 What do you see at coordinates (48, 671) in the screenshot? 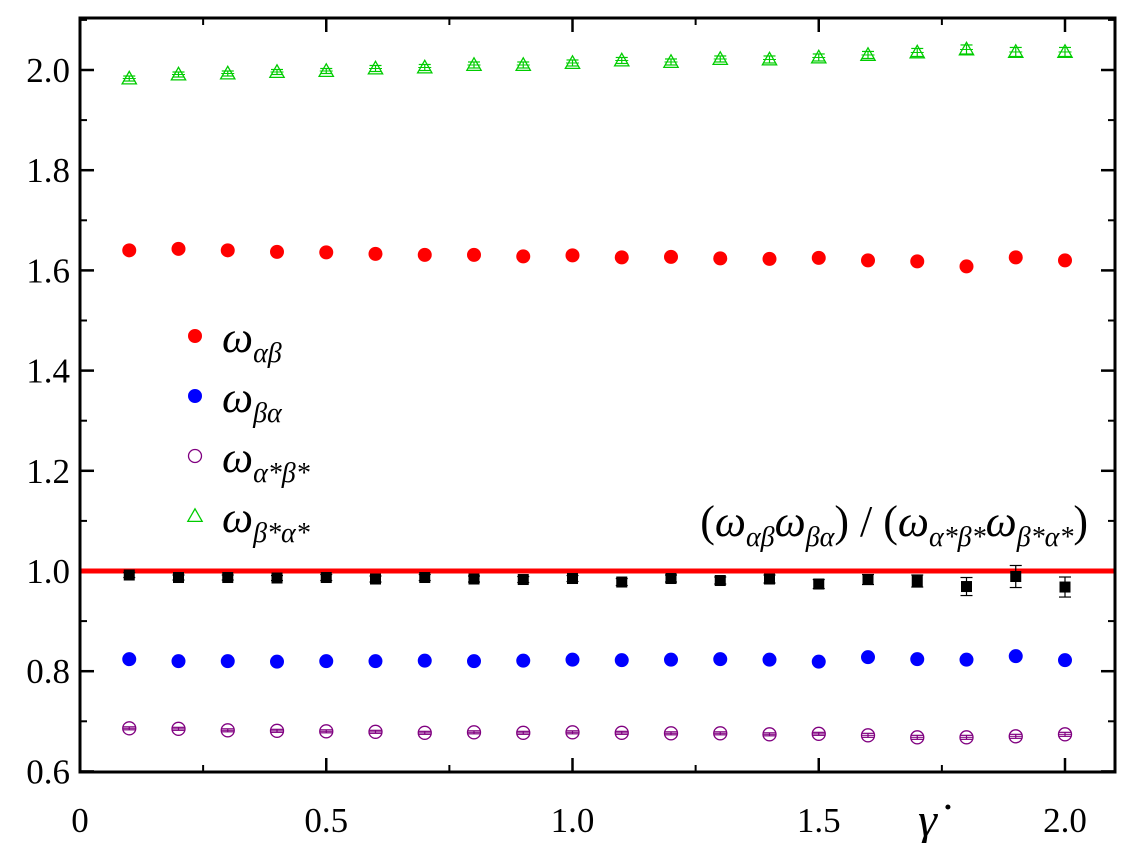
I see `y-tick-label: 0.8` at bounding box center [48, 671].